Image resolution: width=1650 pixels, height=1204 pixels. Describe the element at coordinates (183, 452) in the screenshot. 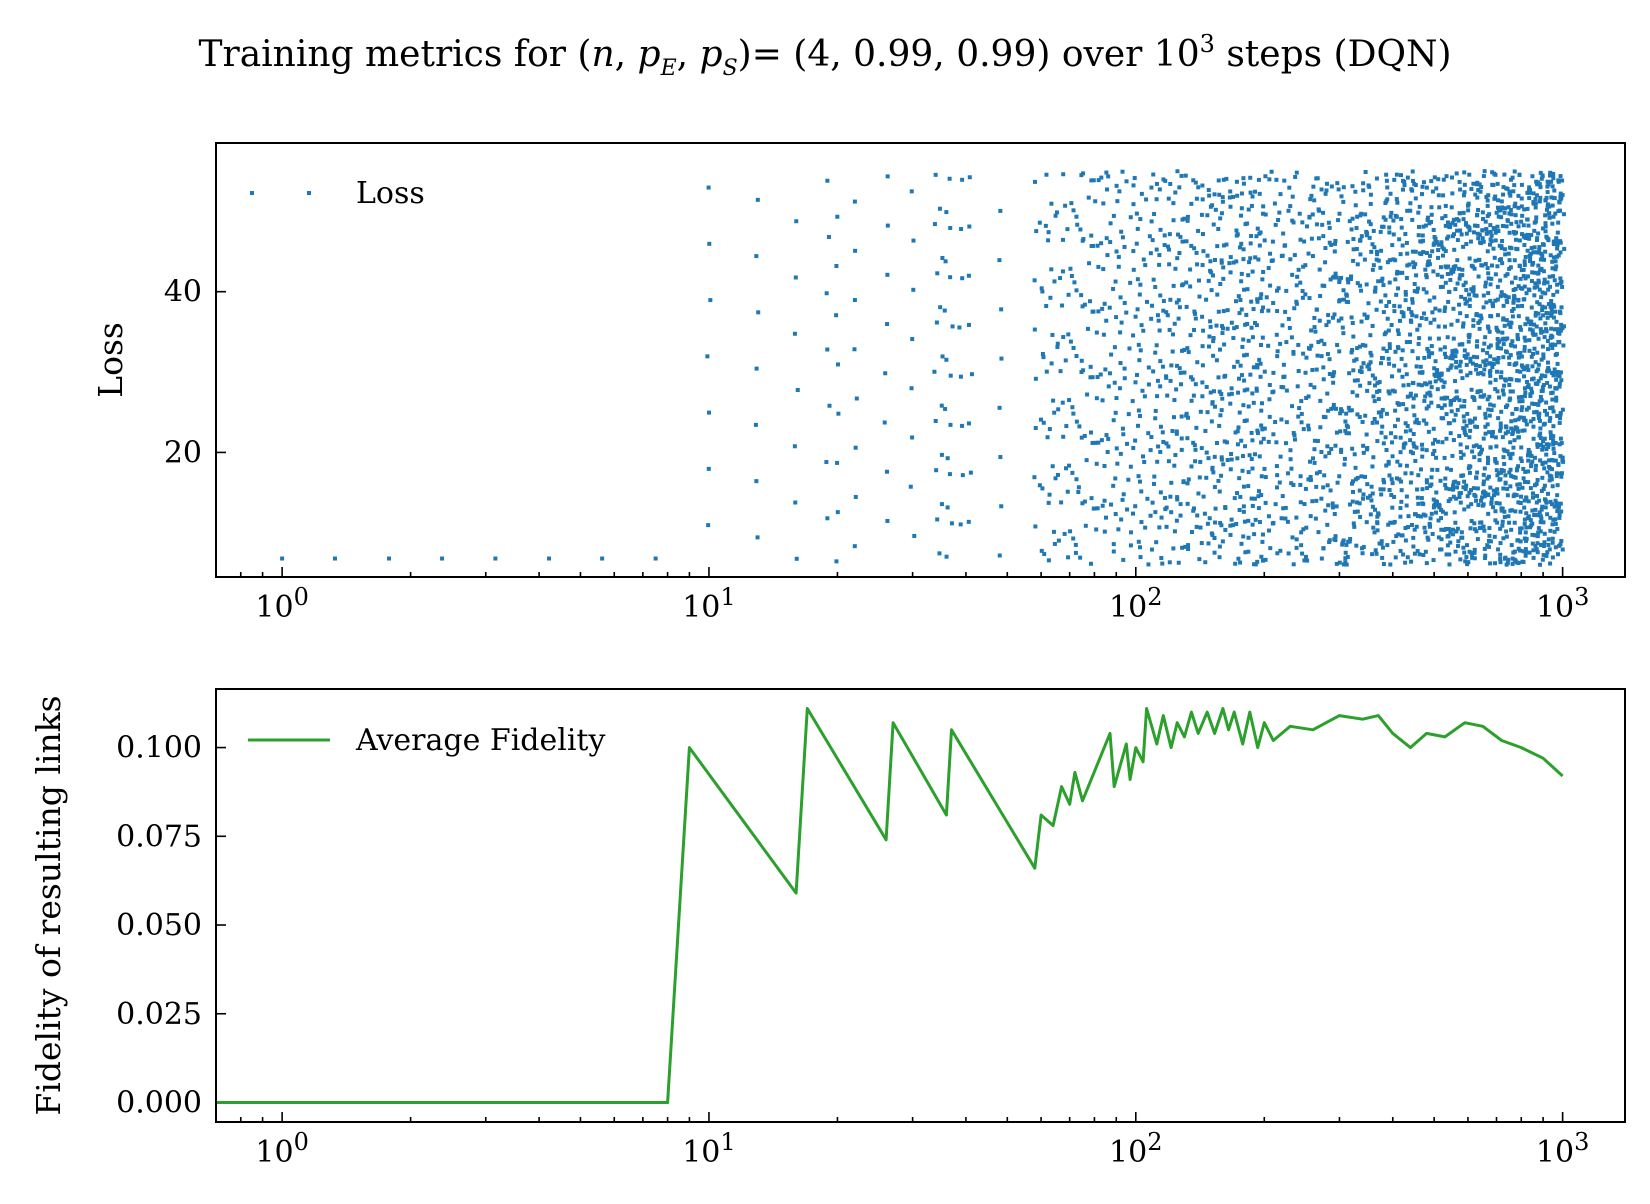

I see `y-tick-label: 20` at that location.